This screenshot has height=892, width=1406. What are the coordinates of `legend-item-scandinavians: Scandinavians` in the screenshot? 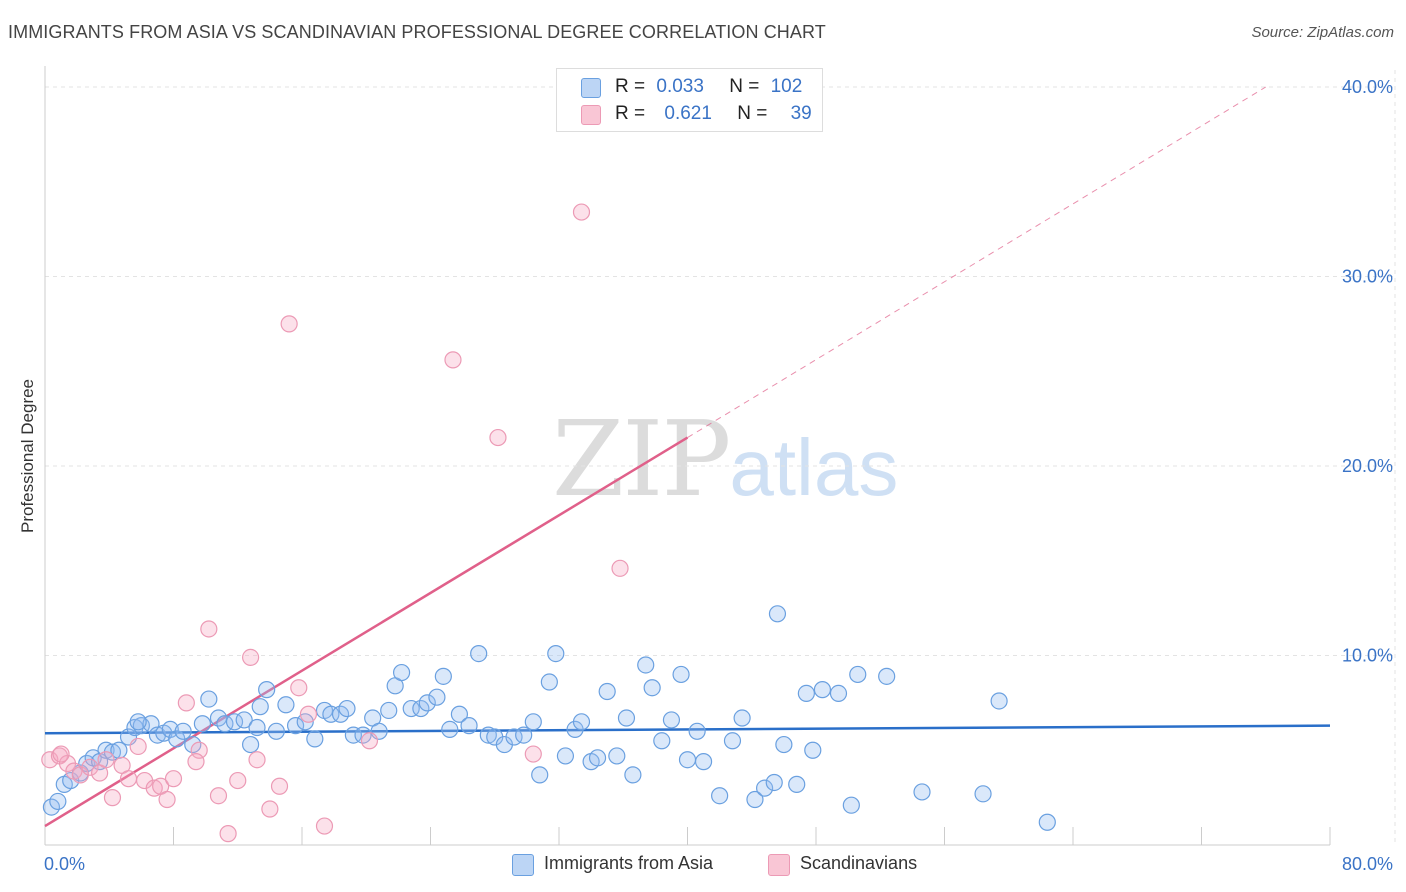 It's located at (858, 863).